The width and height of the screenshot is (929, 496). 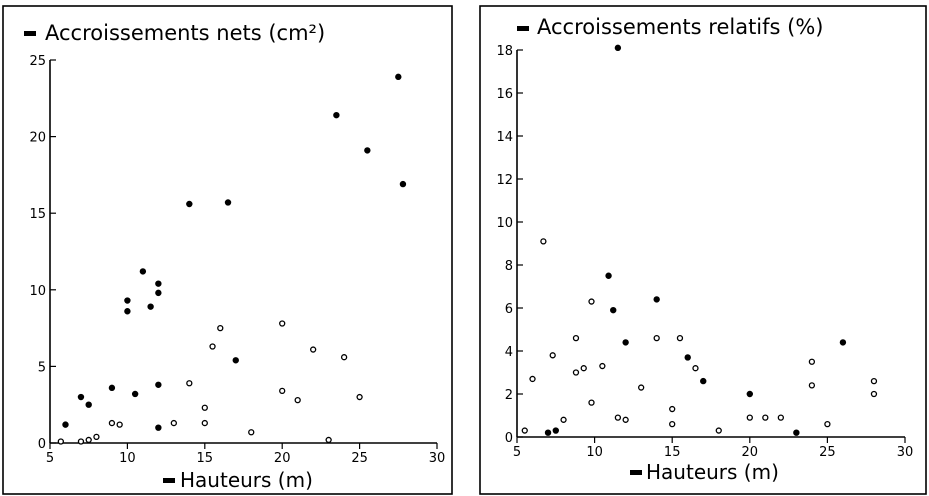 What do you see at coordinates (359, 458) in the screenshot?
I see `x-tick-label: 25` at bounding box center [359, 458].